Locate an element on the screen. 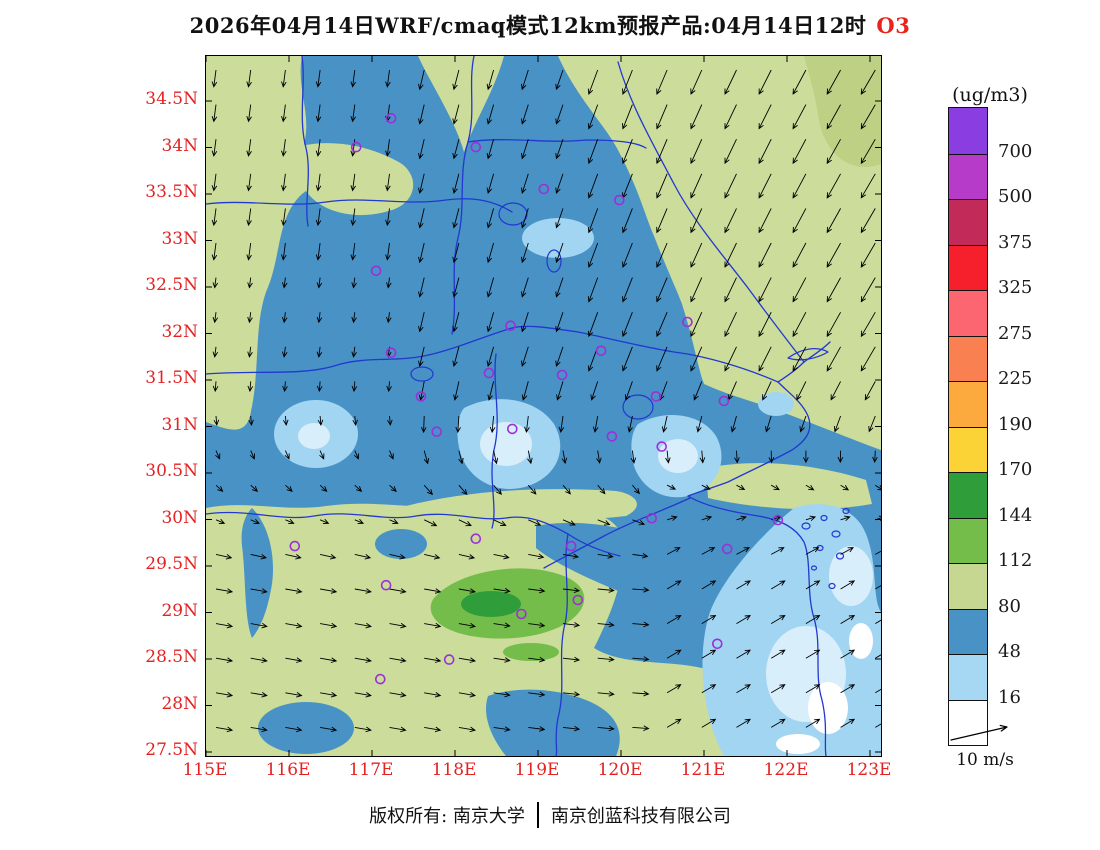 The image size is (1100, 850). colorbar is located at coordinates (968, 426).